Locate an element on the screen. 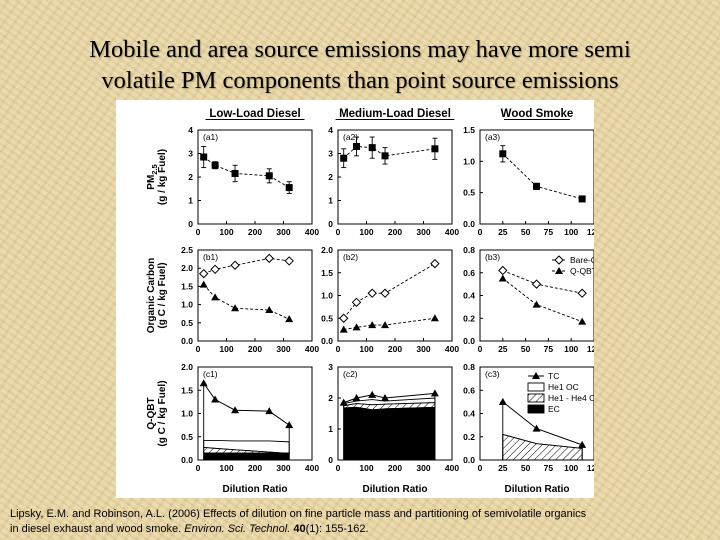 The height and width of the screenshot is (540, 720). panel-0-0-xtick-label-2: 200 is located at coordinates (255, 232).